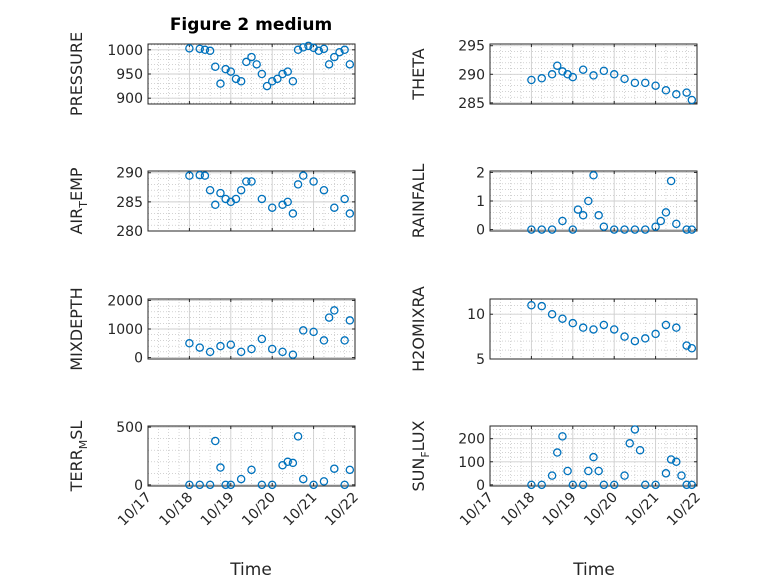 The width and height of the screenshot is (778, 583). What do you see at coordinates (418, 201) in the screenshot?
I see `y-axis-label: RAINFALL` at bounding box center [418, 201].